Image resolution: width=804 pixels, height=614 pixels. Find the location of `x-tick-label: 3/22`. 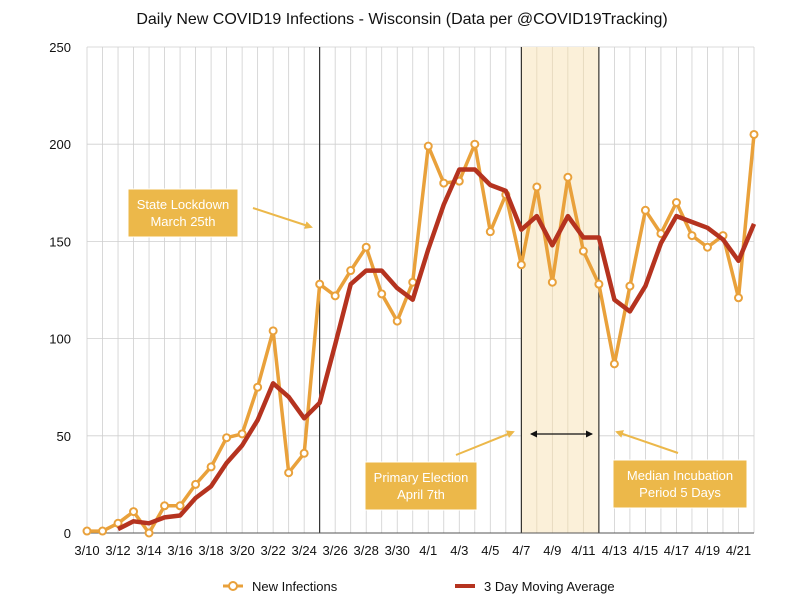

x-tick-label: 3/22 is located at coordinates (272, 550).